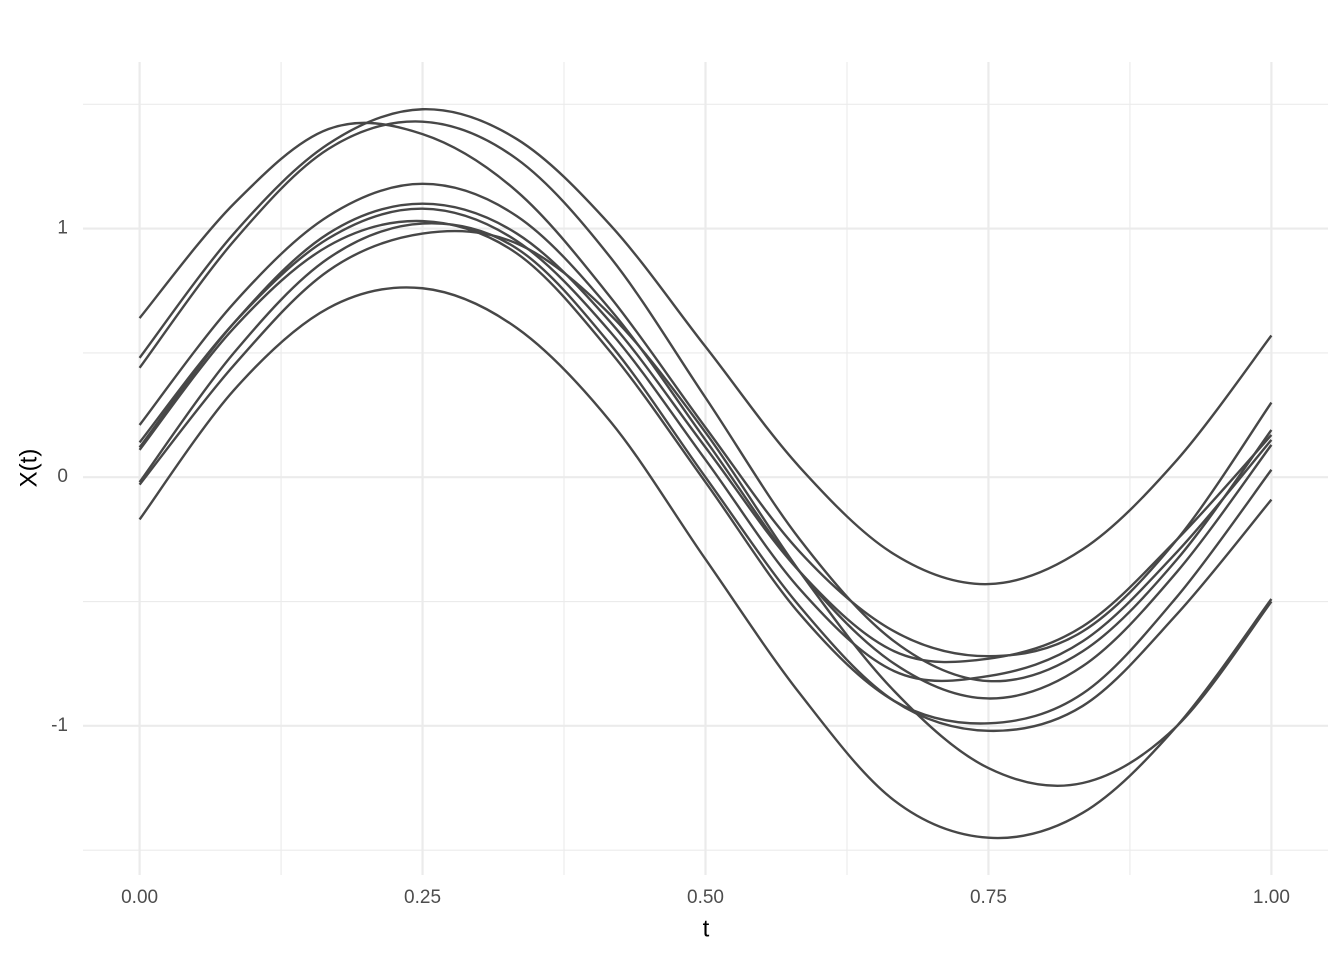 The image size is (1344, 960). What do you see at coordinates (422, 897) in the screenshot?
I see `x-tick-label: 0.25` at bounding box center [422, 897].